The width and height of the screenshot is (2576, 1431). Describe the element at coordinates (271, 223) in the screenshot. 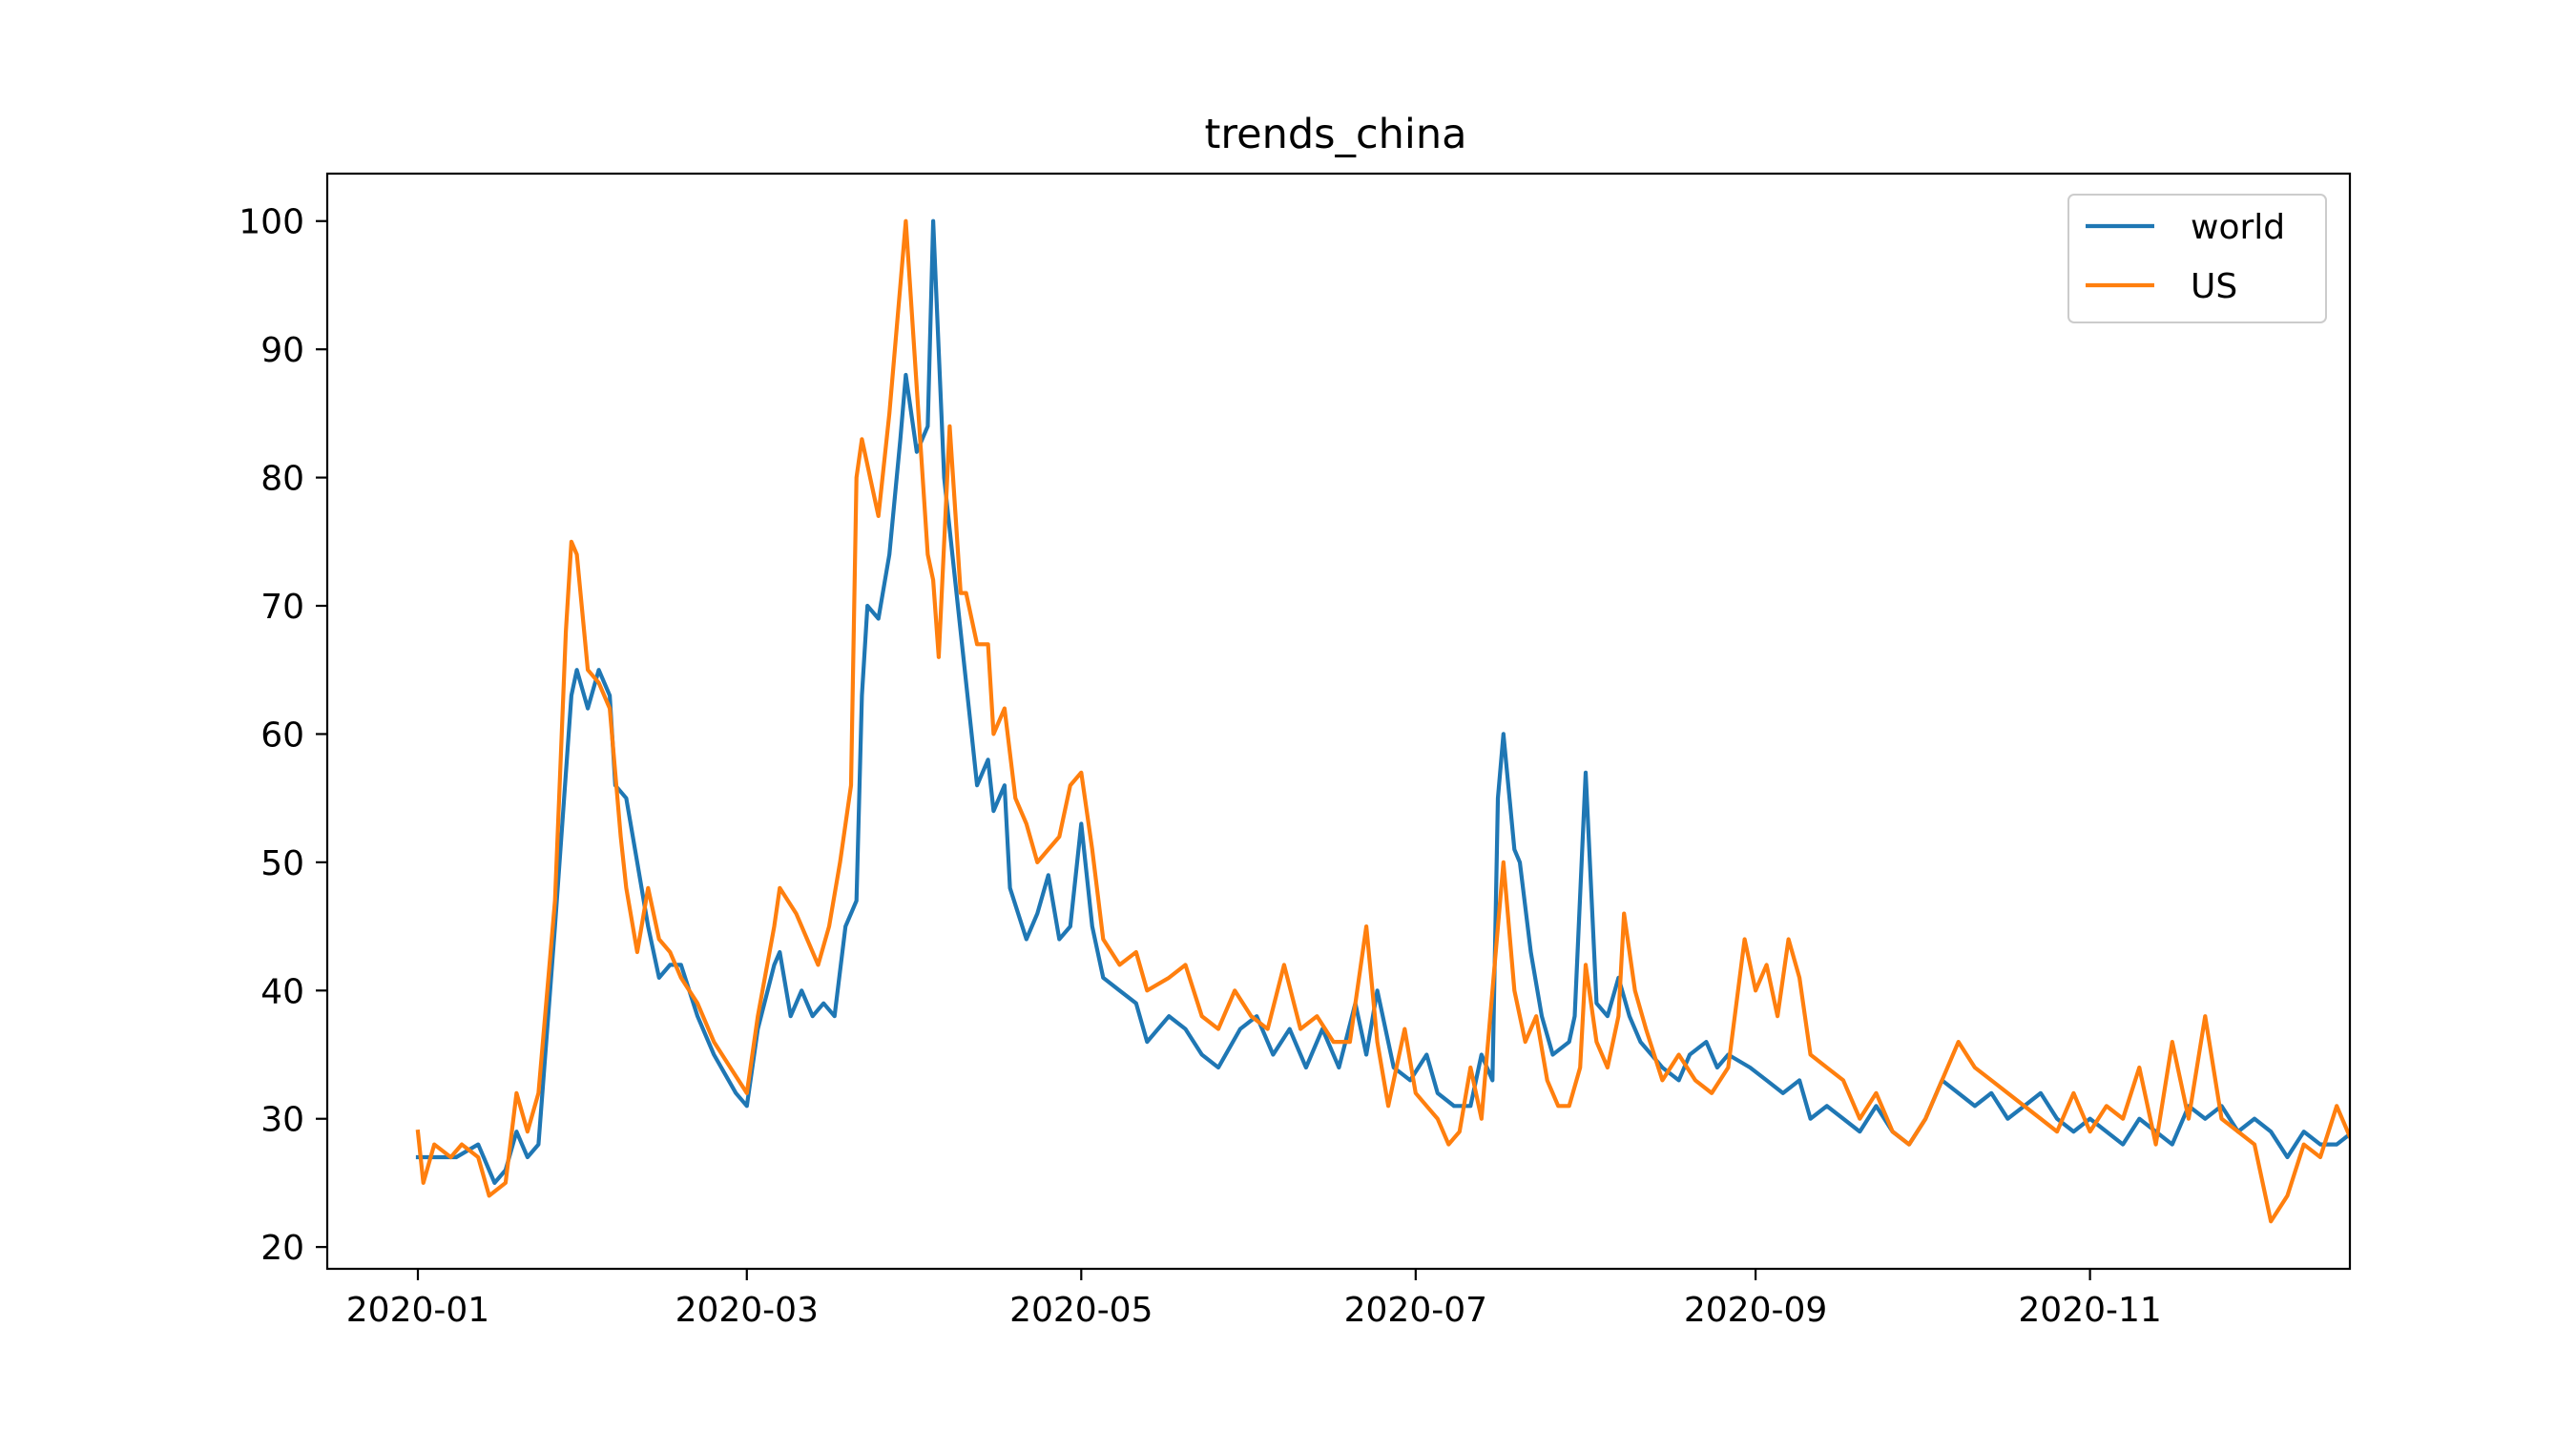

I see `y-tick-label: 100` at that location.